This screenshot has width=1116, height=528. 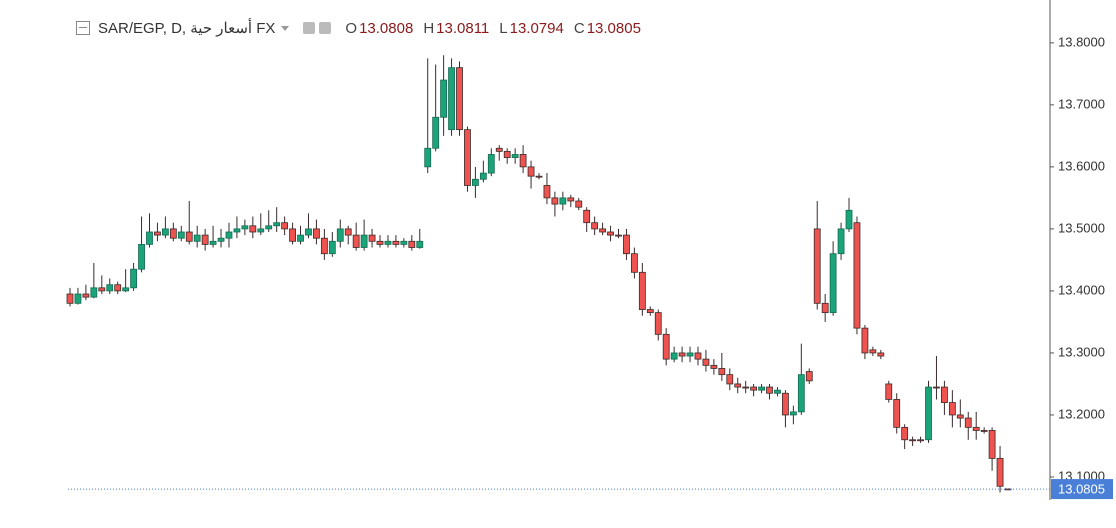 I want to click on ohlc-item: O 13.0808, so click(x=379, y=28).